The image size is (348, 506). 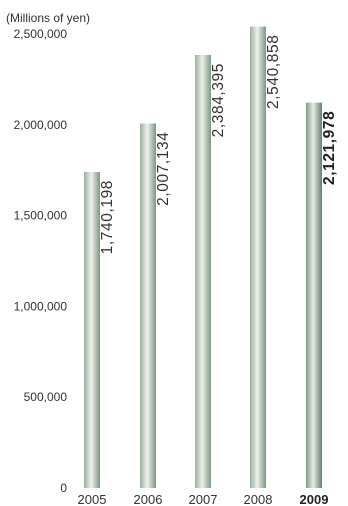 I want to click on bar-2009, so click(x=314, y=295).